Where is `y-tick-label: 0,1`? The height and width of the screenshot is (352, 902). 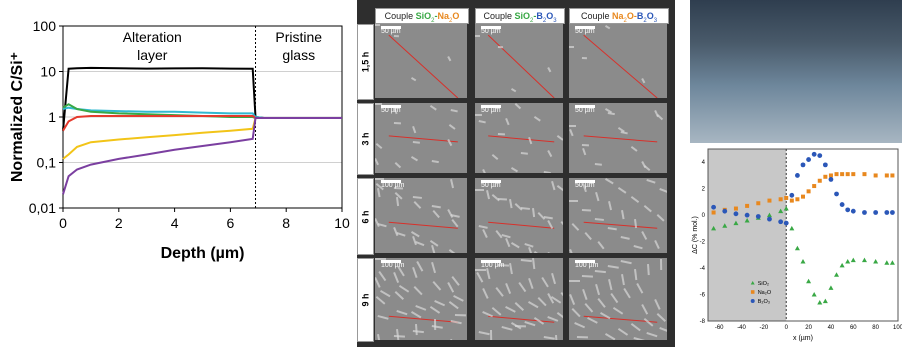
y-tick-label: 0,1 is located at coordinates (47, 163).